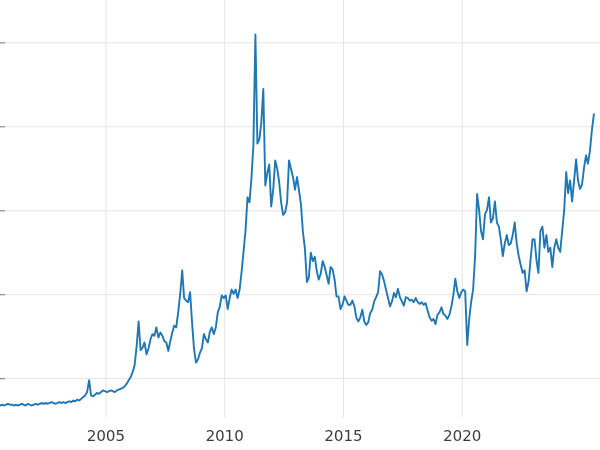 The width and height of the screenshot is (600, 450). I want to click on x-axis-tick-label: 2015, so click(343, 436).